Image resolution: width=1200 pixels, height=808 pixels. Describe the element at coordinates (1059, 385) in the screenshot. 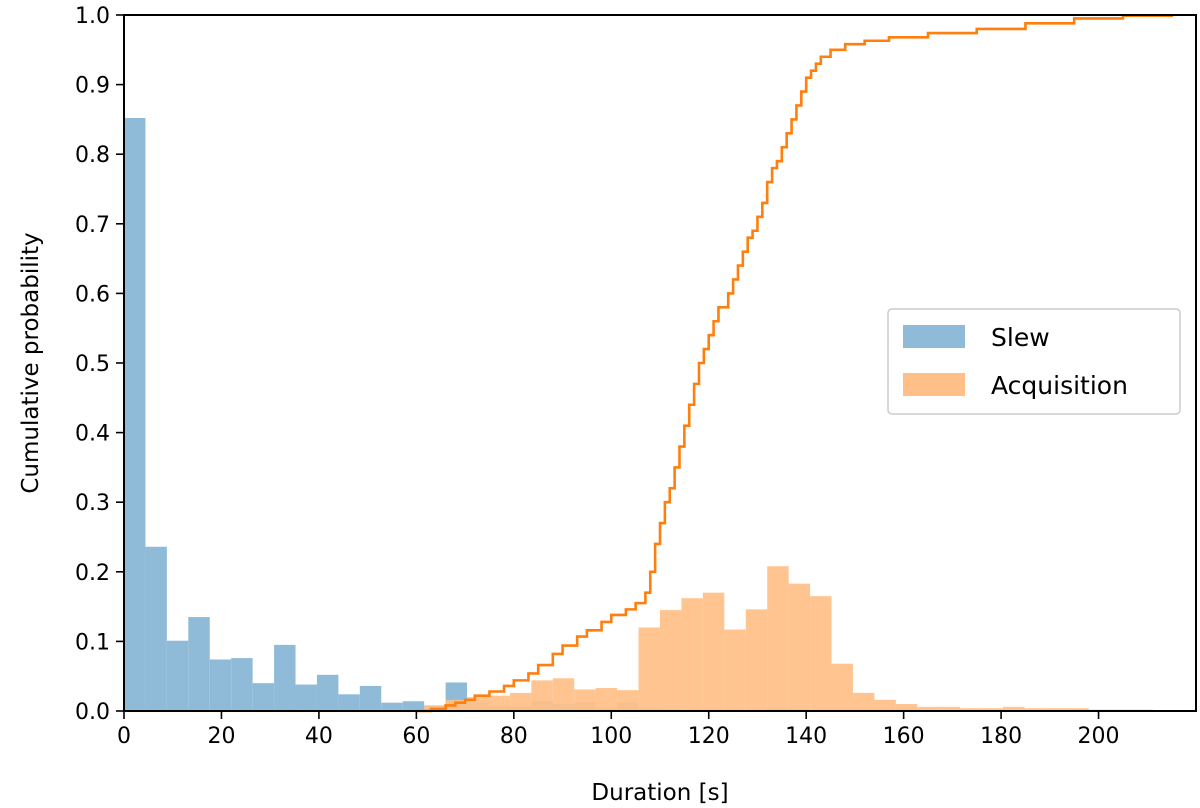

I see `legend-label-acquisition: Acquisition` at that location.